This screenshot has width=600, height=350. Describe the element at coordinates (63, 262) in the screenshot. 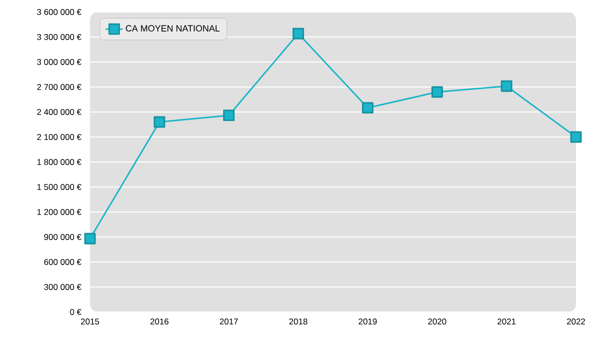

I see `y-tick-label: 600 000 €` at that location.